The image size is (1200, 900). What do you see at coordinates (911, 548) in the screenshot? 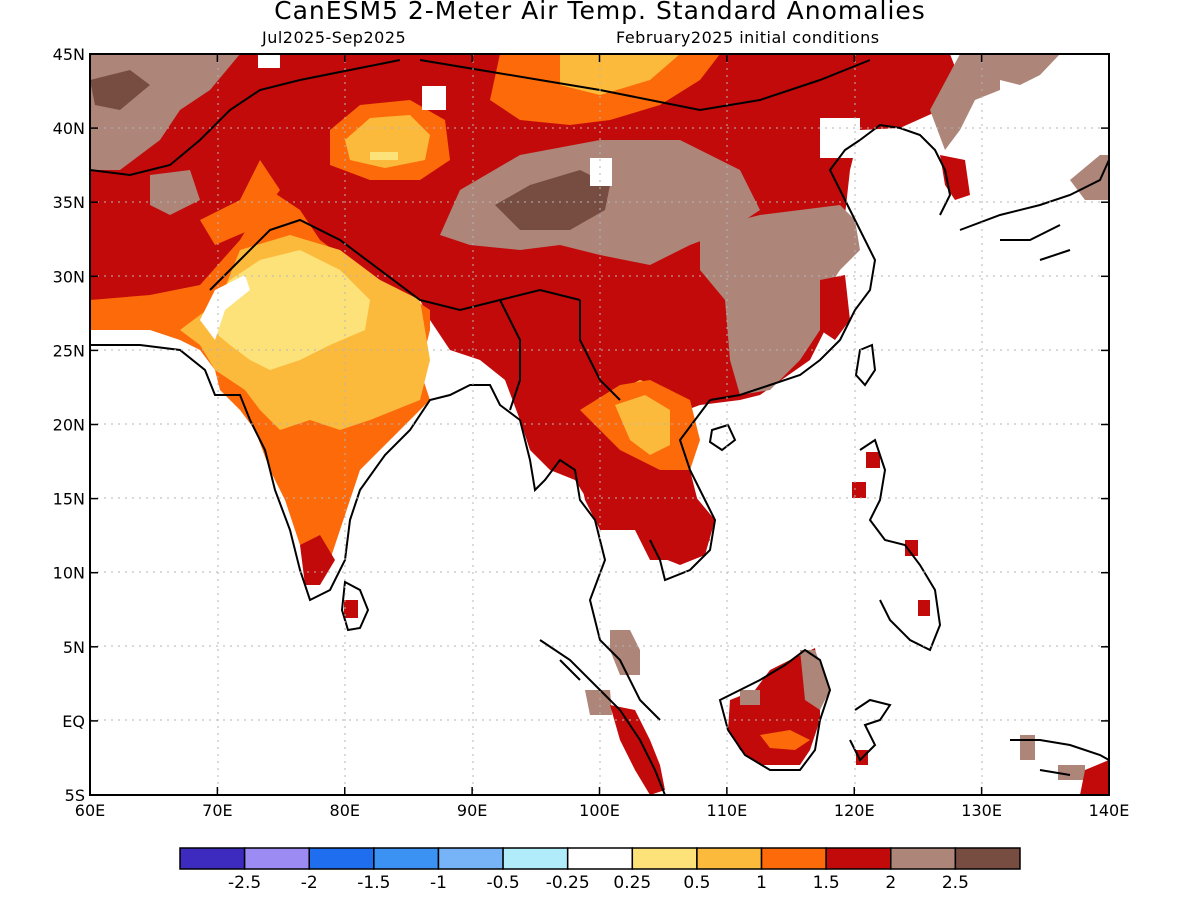
I see `region-ph-red4` at bounding box center [911, 548].